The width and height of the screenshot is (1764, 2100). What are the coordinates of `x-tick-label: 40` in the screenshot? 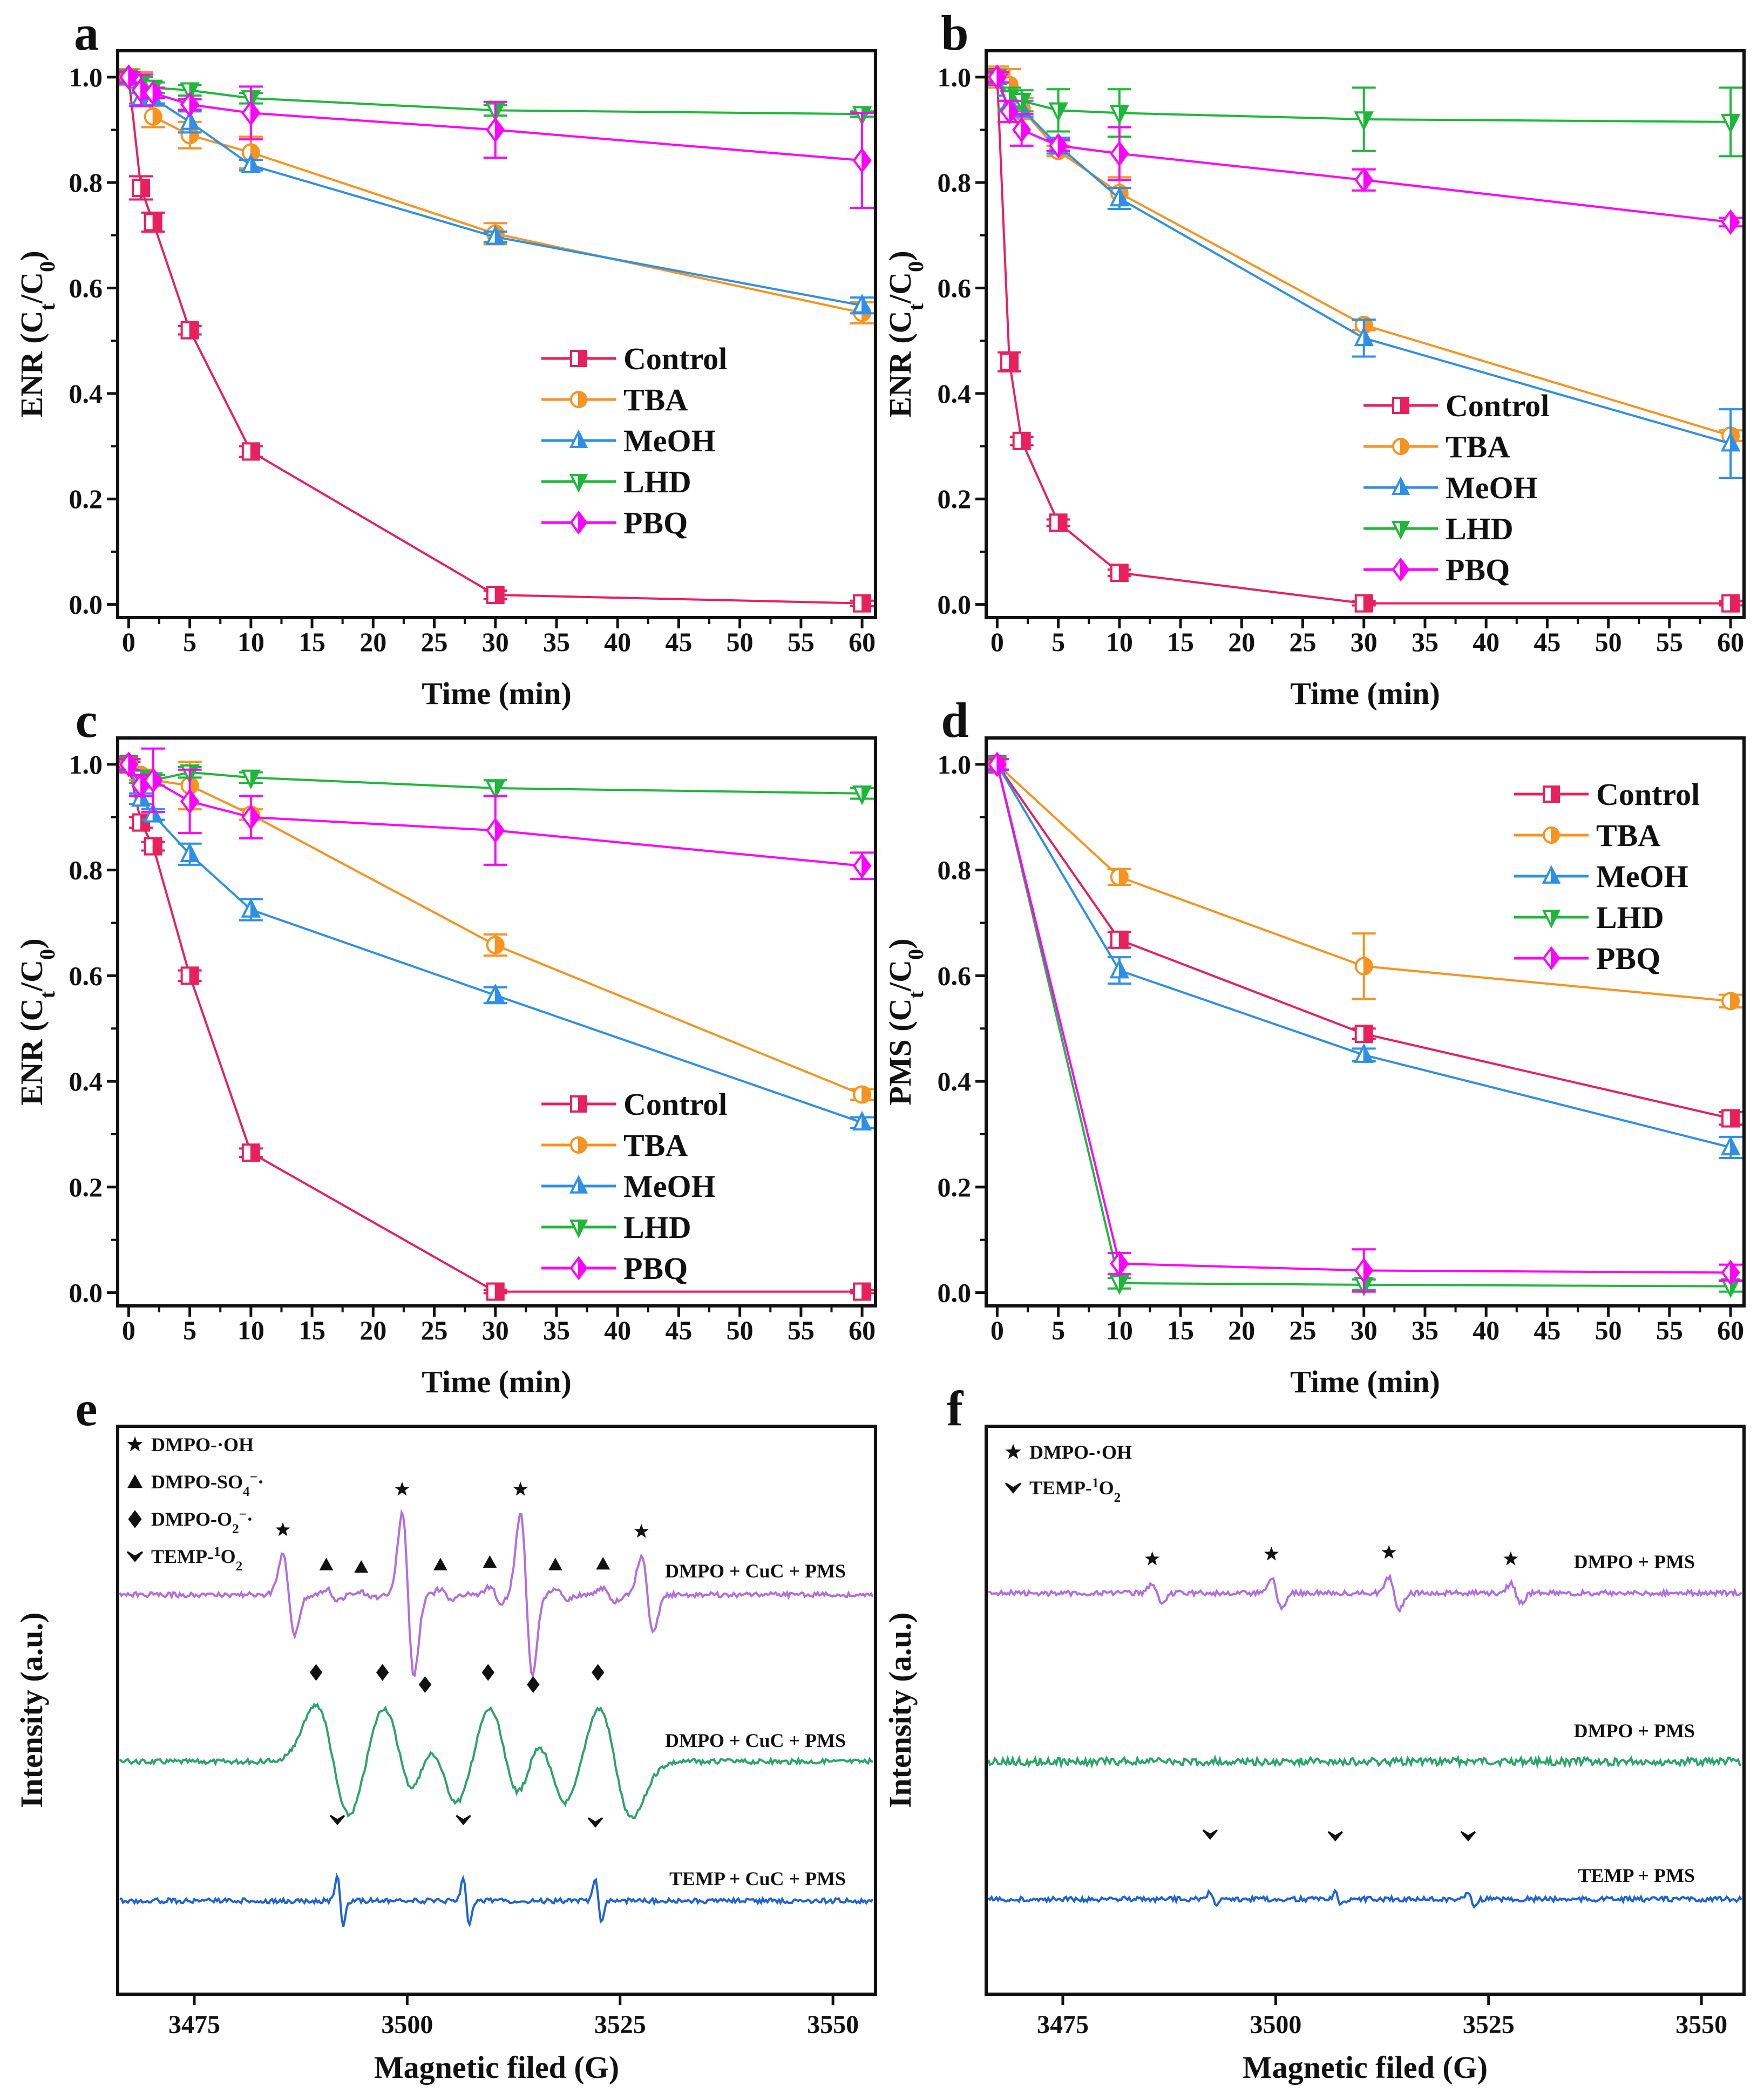 It's located at (1486, 642).